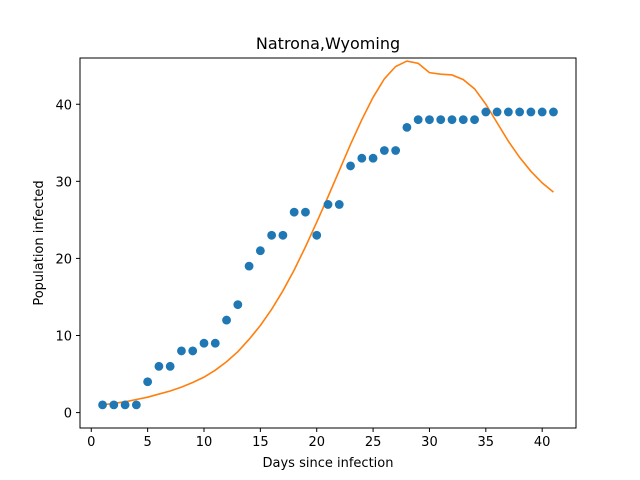  What do you see at coordinates (91, 442) in the screenshot?
I see `x-tick-label: 0` at bounding box center [91, 442].